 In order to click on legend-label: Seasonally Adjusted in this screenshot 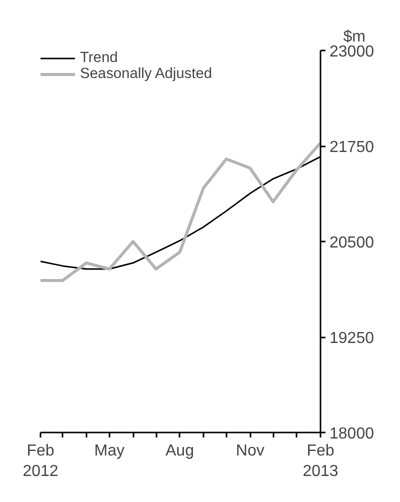, I will do `click(146, 74)`.